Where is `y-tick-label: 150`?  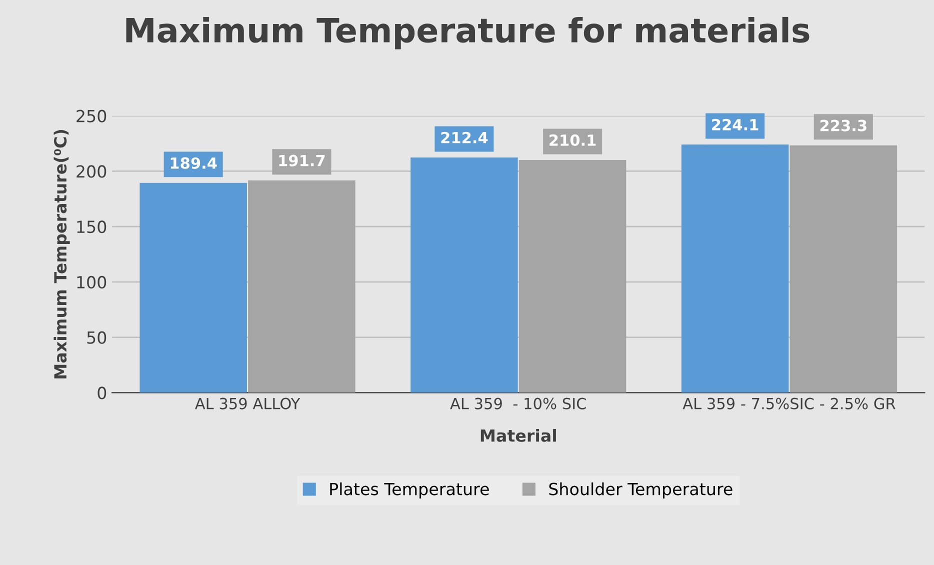
y-tick-label: 150 is located at coordinates (91, 227).